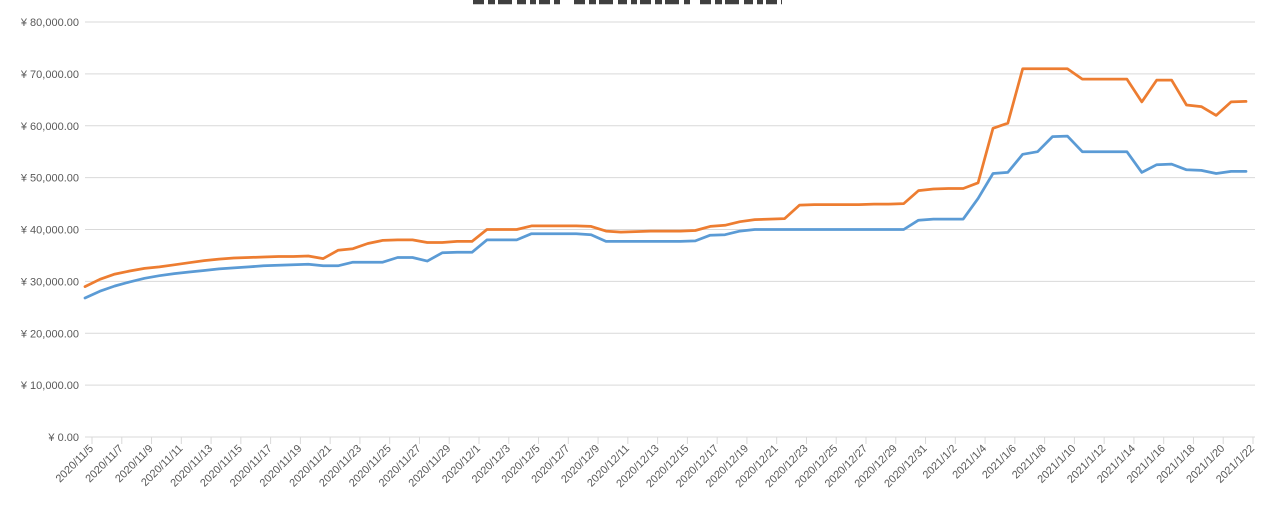  Describe the element at coordinates (49, 386) in the screenshot. I see `y-tick-label: ¥ 10,000.00` at that location.